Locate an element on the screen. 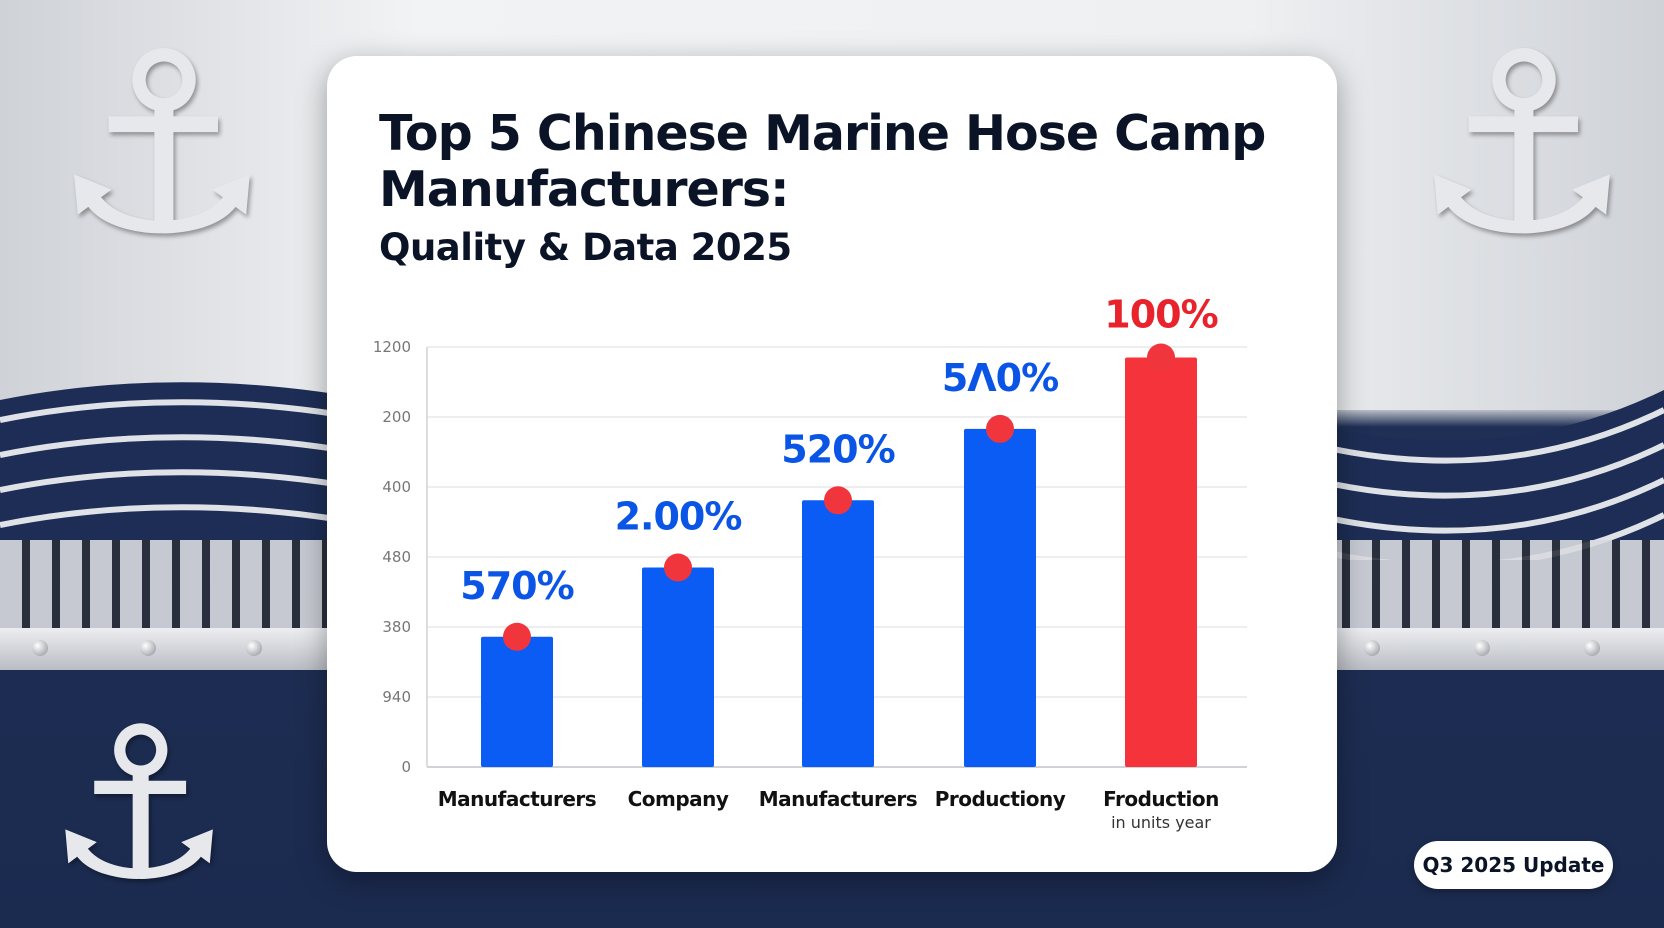 This screenshot has width=1664, height=928. x-tick-sublabel: in units year is located at coordinates (1161, 822).